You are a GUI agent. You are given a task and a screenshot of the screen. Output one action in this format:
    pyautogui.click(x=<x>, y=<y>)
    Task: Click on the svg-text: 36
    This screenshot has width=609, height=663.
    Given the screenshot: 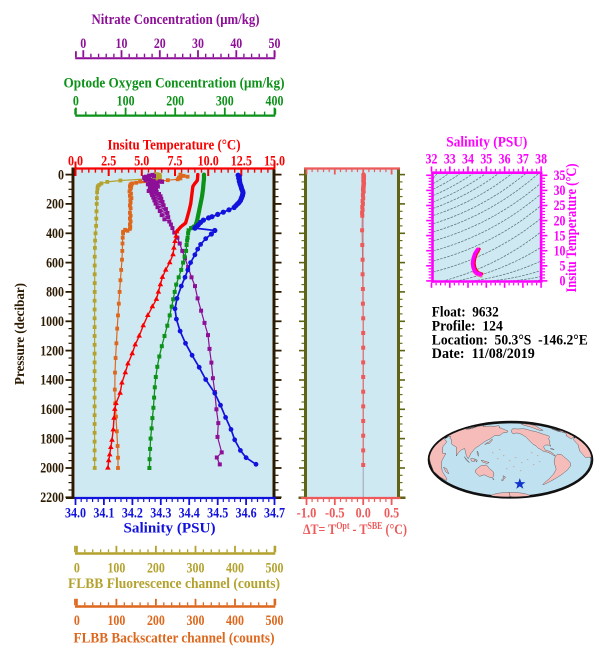 What is the action you would take?
    pyautogui.click(x=505, y=160)
    